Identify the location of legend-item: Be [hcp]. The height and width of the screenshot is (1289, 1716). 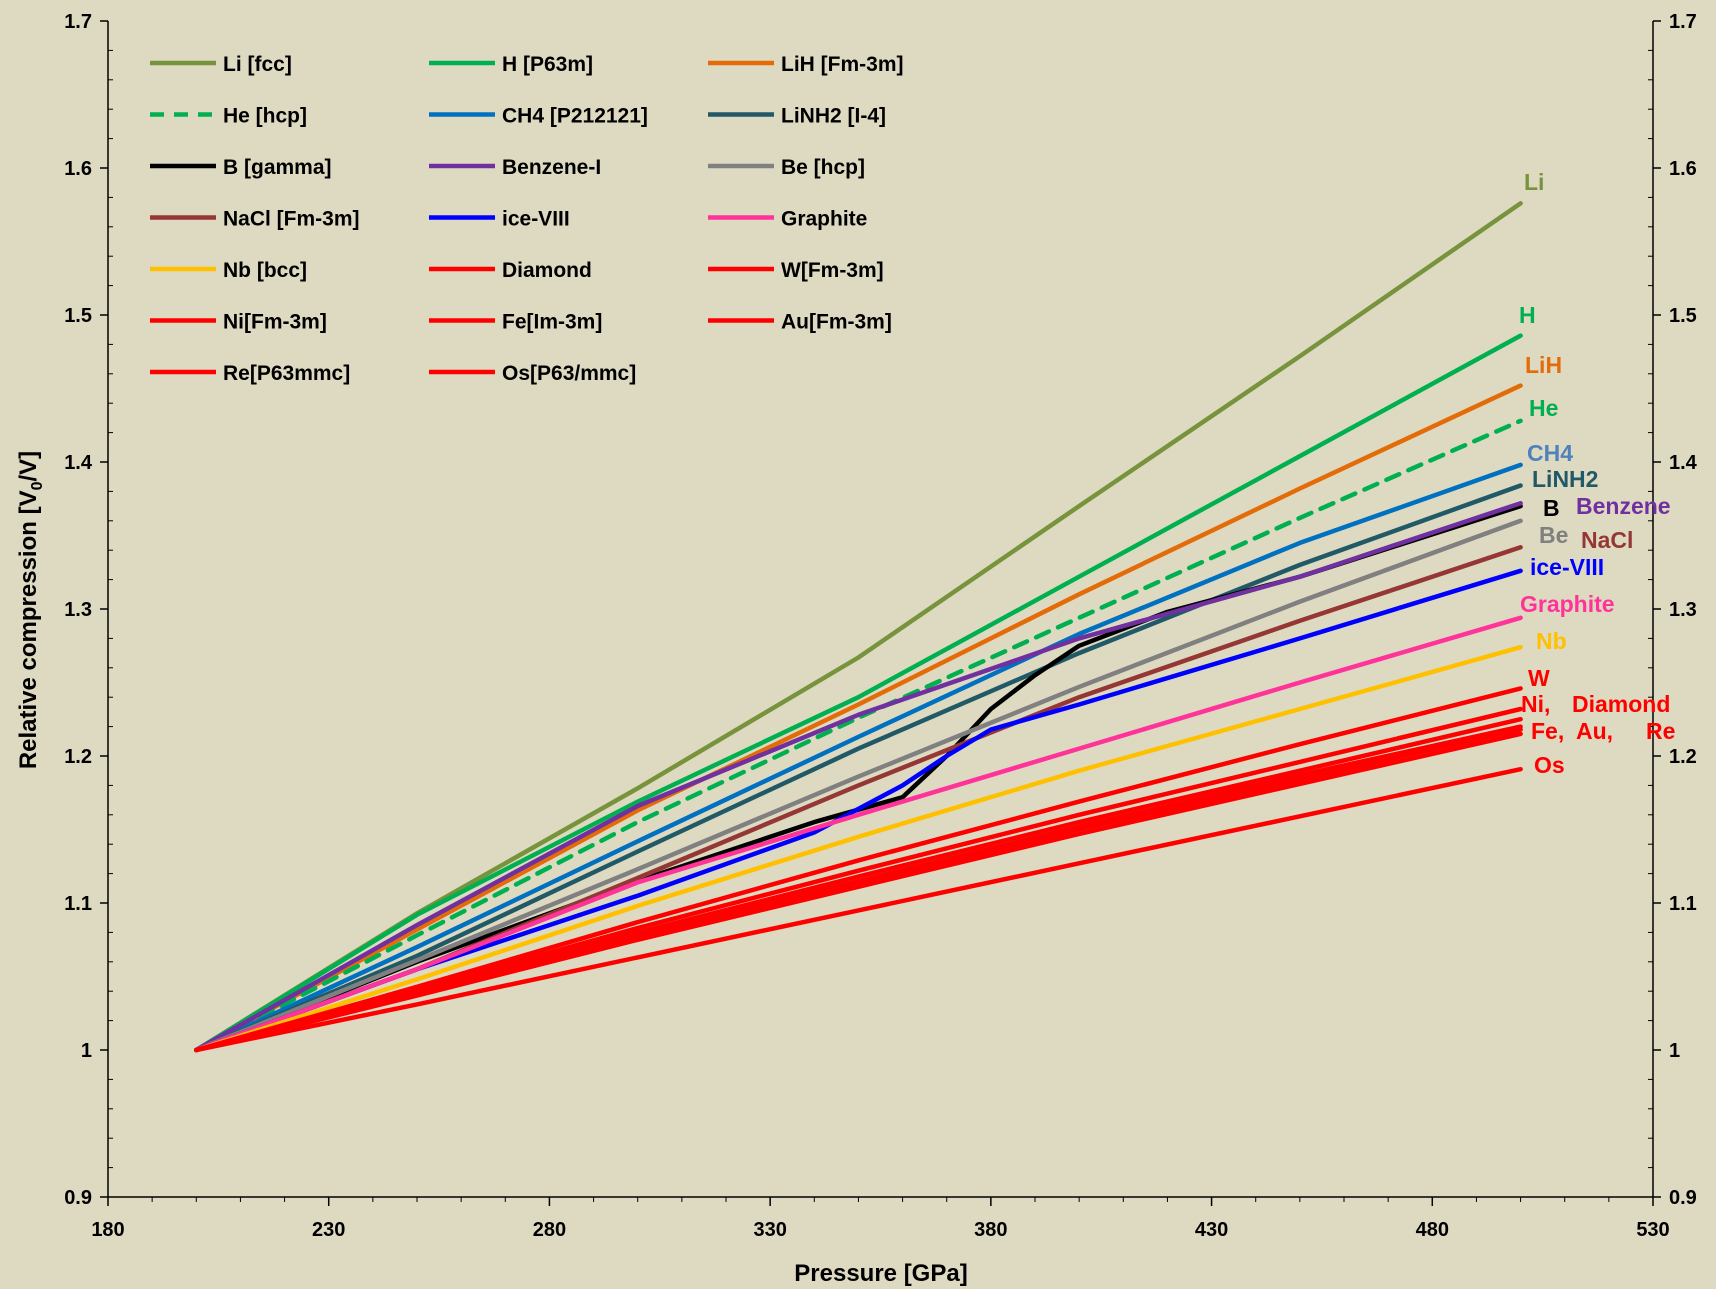
(786, 167).